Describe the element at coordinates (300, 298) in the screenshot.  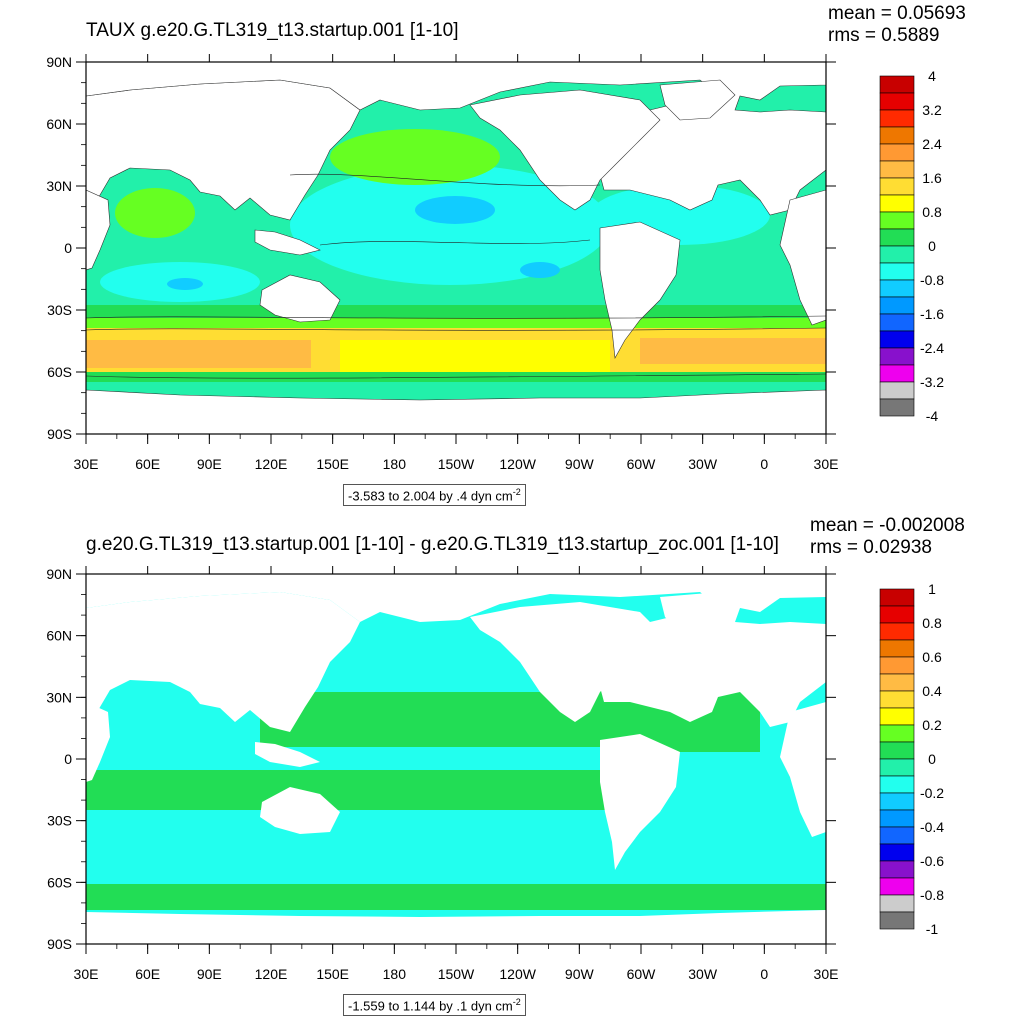
I see `australia` at that location.